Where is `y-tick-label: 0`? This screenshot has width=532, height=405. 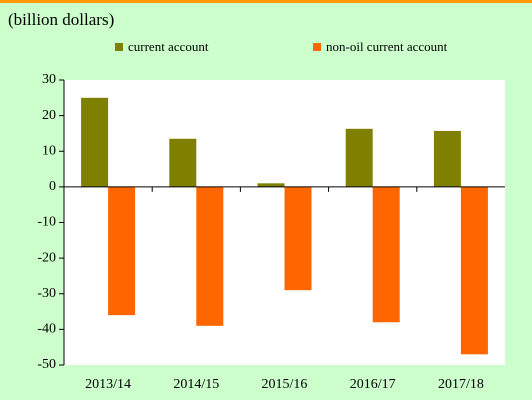
y-tick-label: 0 is located at coordinates (52, 186).